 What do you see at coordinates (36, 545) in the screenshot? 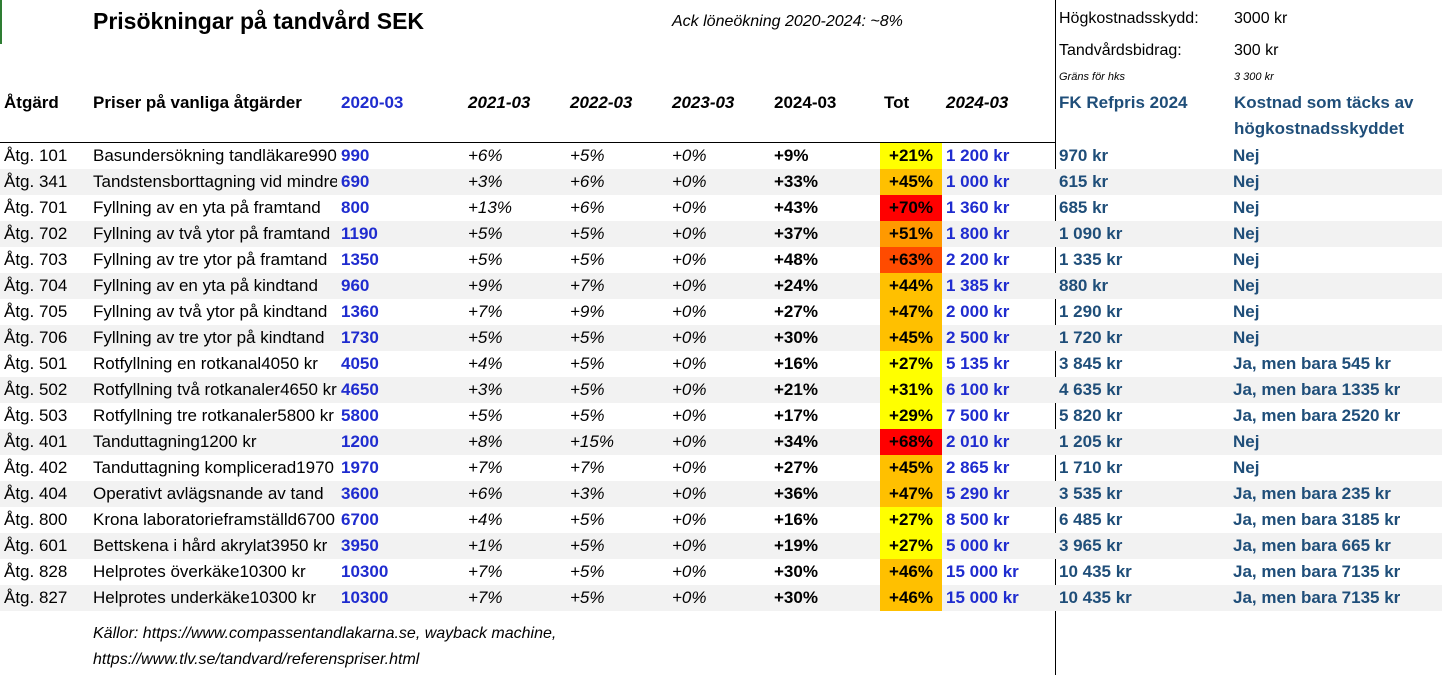
I see `row-code: Åtg. 601` at bounding box center [36, 545].